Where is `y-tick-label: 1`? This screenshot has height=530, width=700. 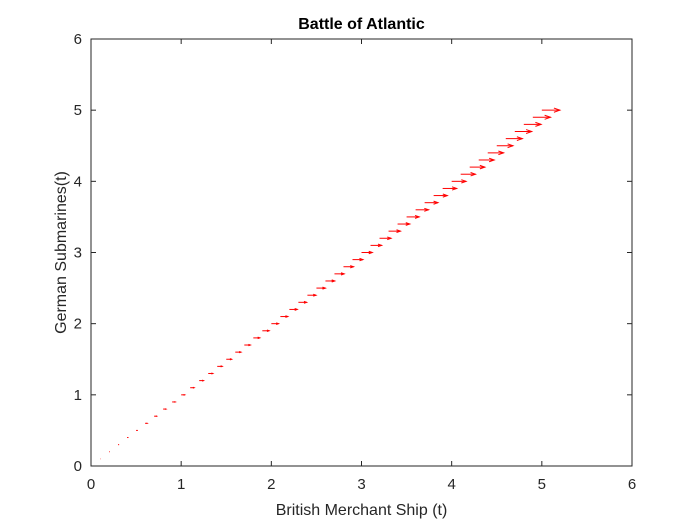
y-tick-label: 1 is located at coordinates (78, 395).